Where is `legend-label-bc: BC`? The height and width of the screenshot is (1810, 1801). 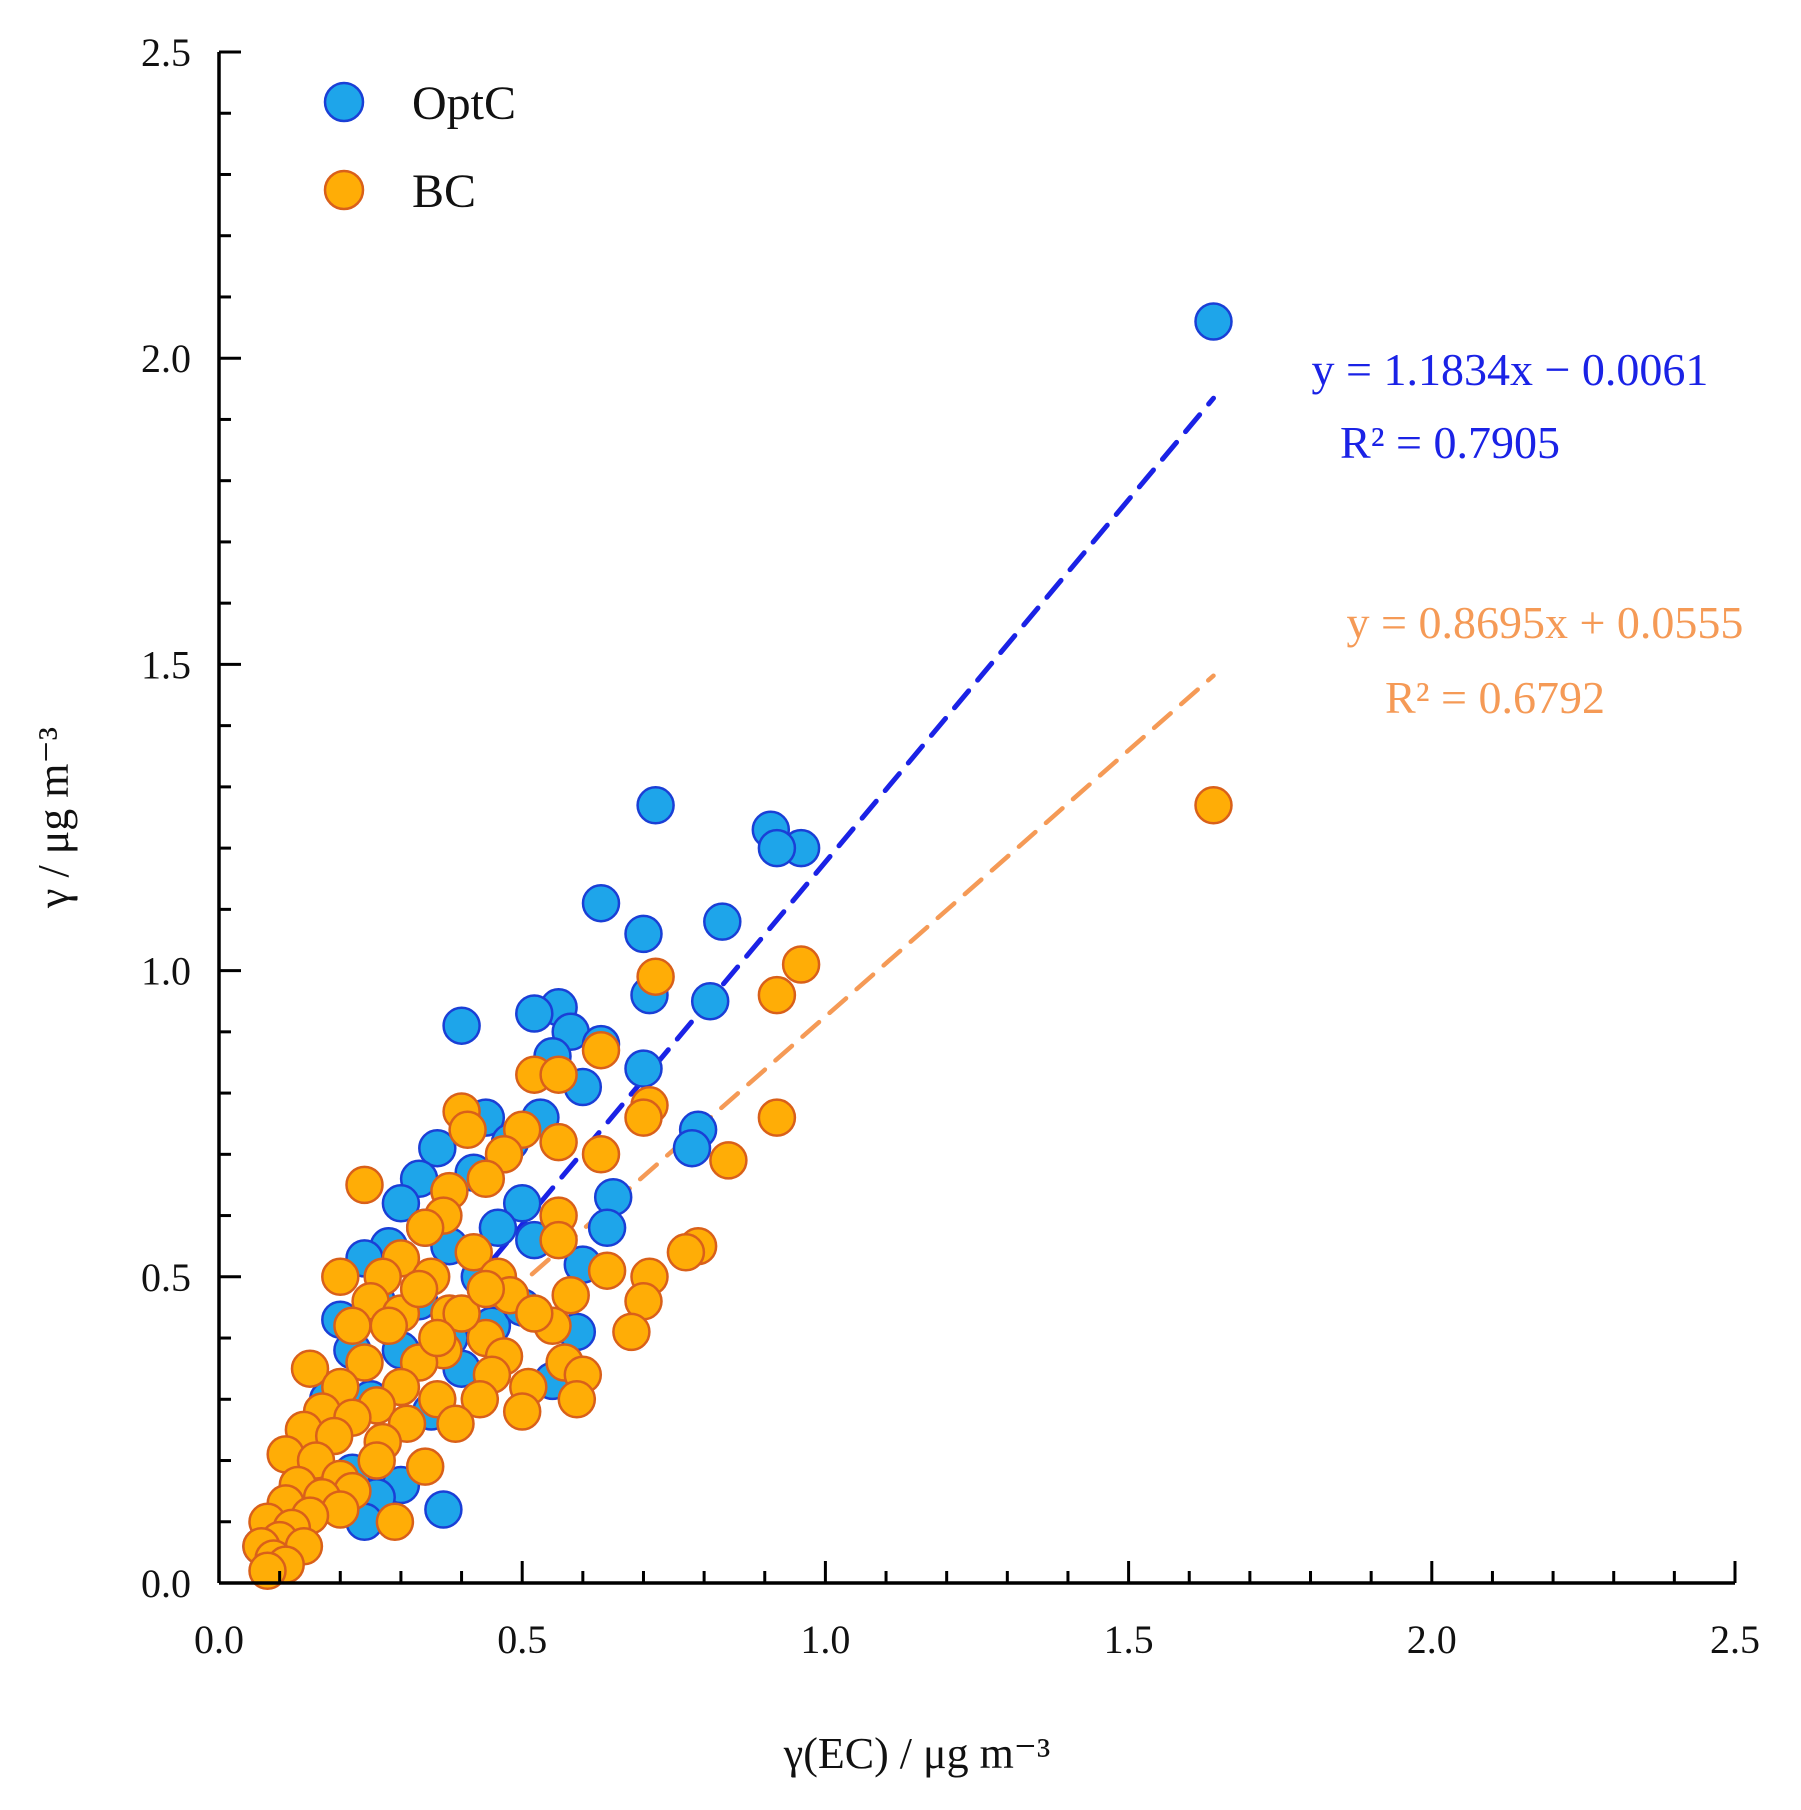 legend-label-bc: BC is located at coordinates (444, 191).